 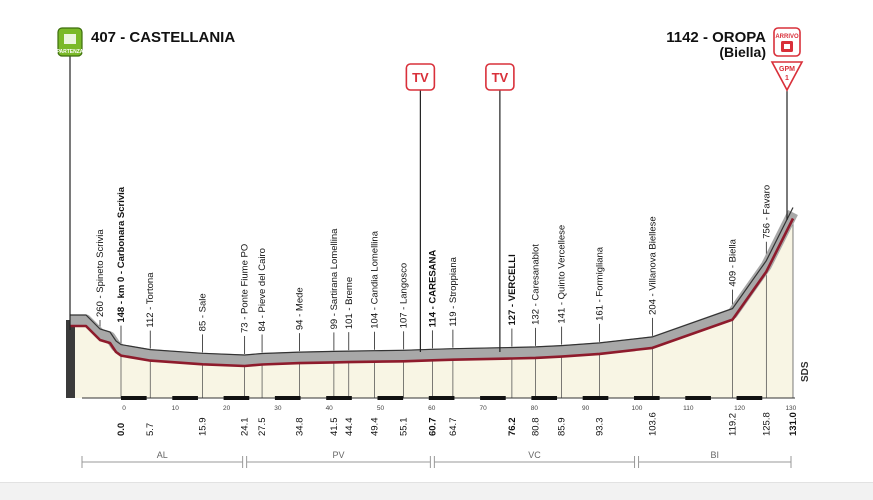 I want to click on waypoint-km: 41.5, so click(x=334, y=427).